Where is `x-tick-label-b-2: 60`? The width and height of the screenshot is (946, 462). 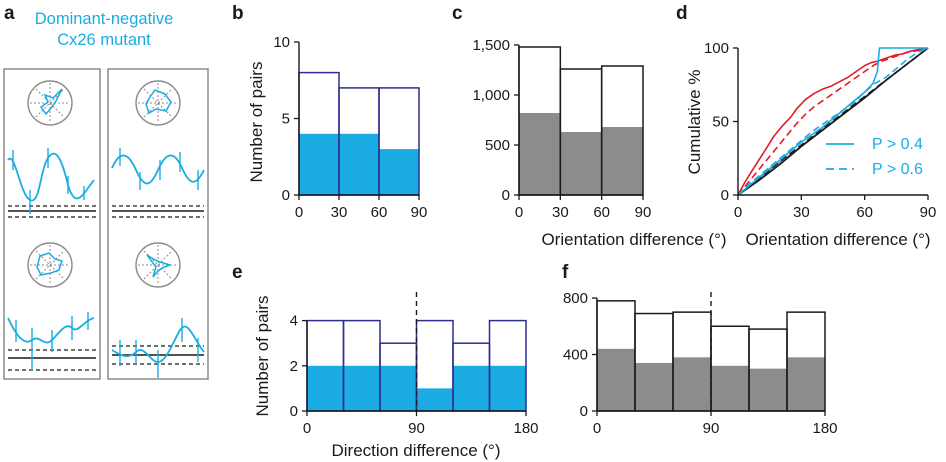 x-tick-label-b-2: 60 is located at coordinates (379, 212).